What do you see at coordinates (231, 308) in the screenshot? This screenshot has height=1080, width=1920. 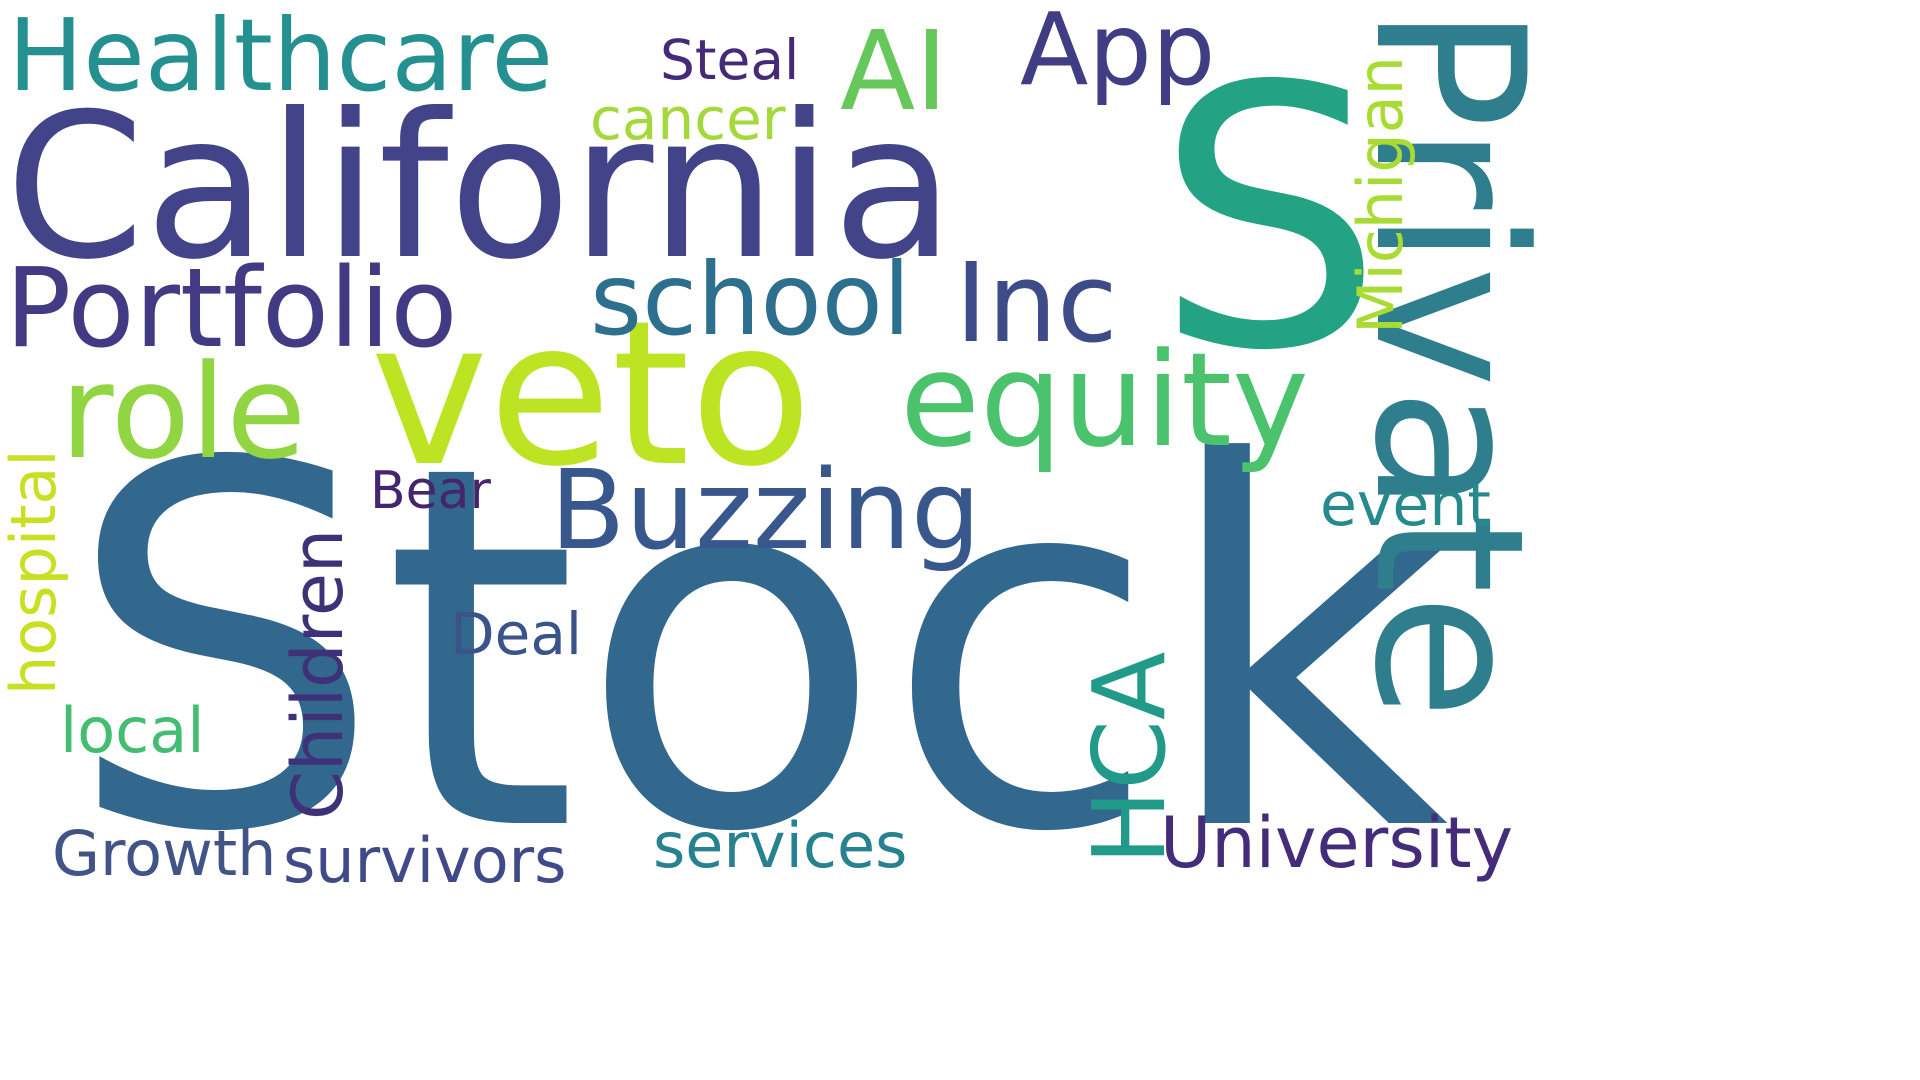 I see `word-portfolio: Portfolio` at bounding box center [231, 308].